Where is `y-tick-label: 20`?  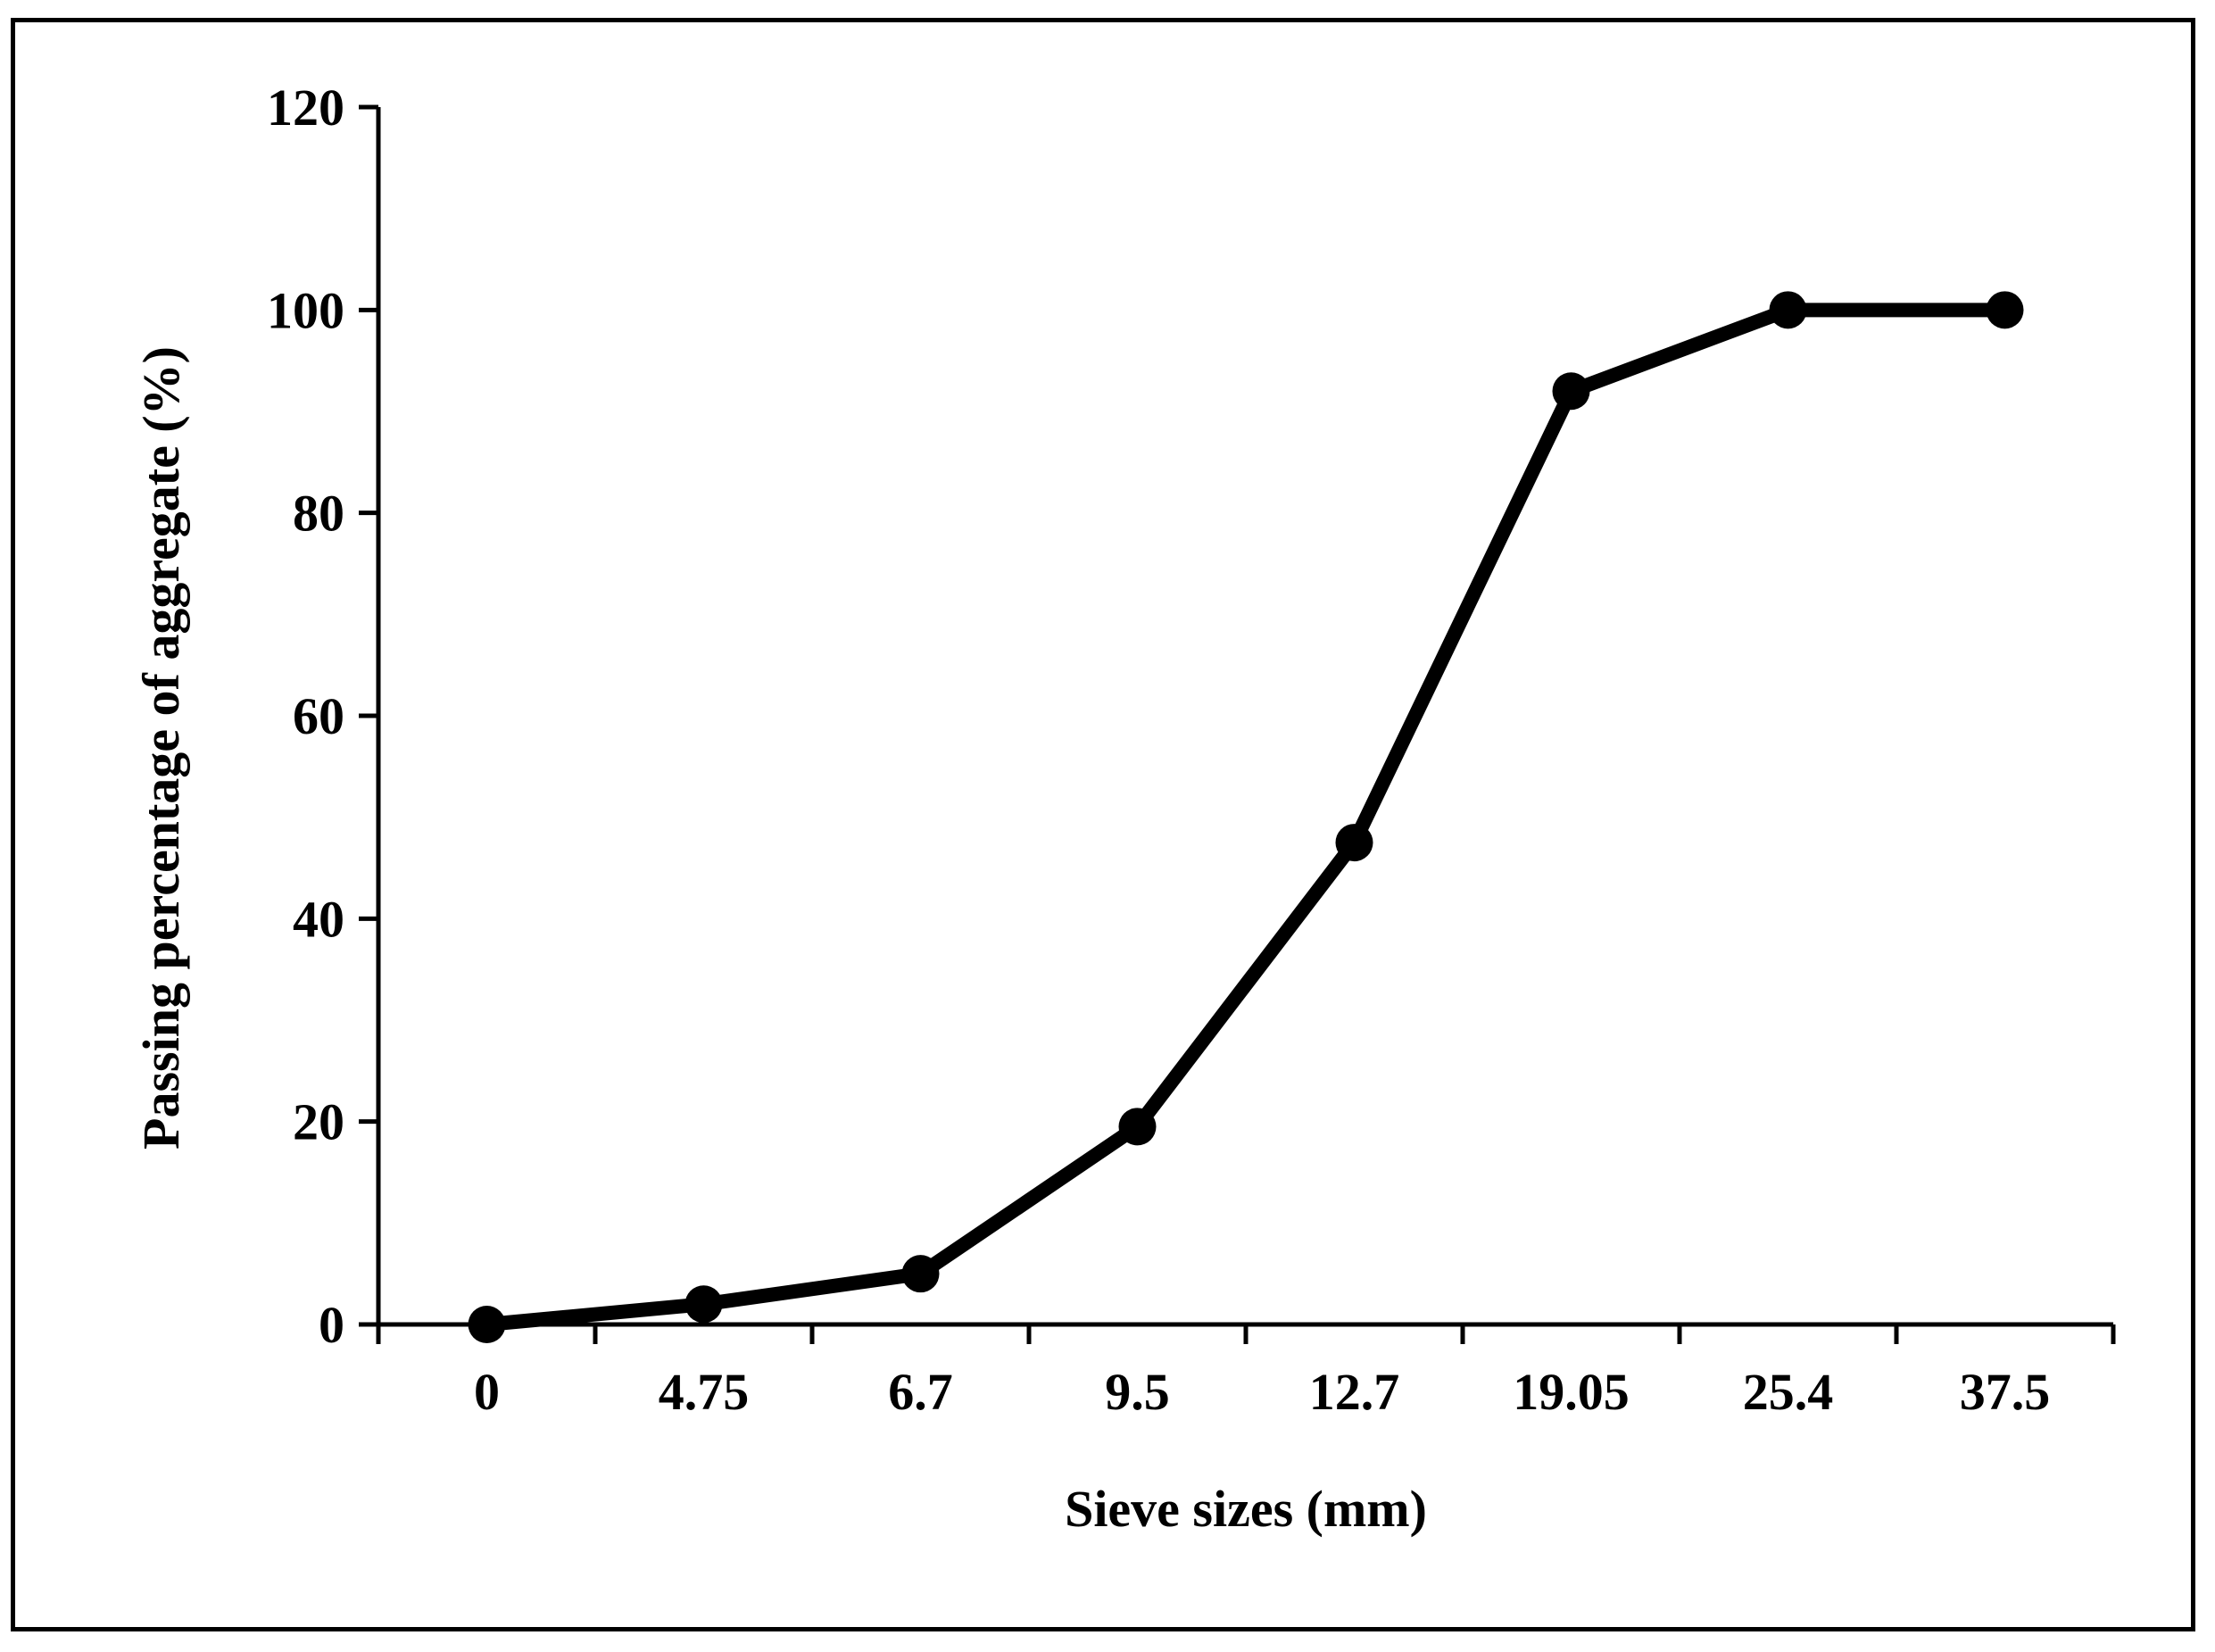
y-tick-label: 20 is located at coordinates (318, 1122).